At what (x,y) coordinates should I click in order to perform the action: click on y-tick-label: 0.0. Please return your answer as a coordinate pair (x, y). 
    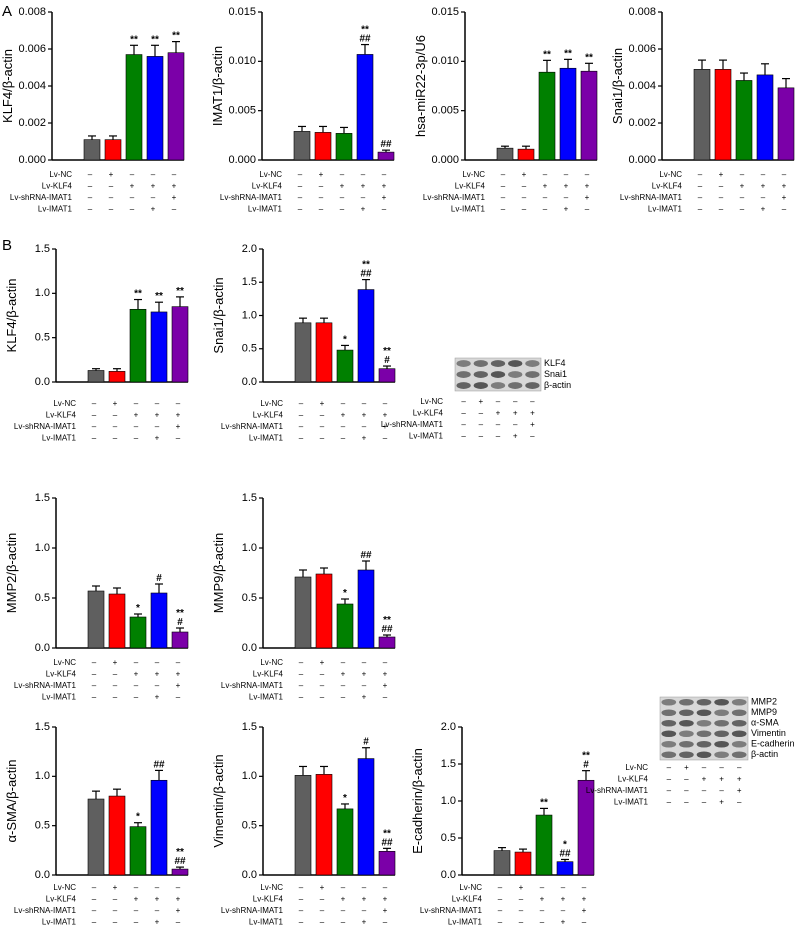
    Looking at the image, I should click on (42, 648).